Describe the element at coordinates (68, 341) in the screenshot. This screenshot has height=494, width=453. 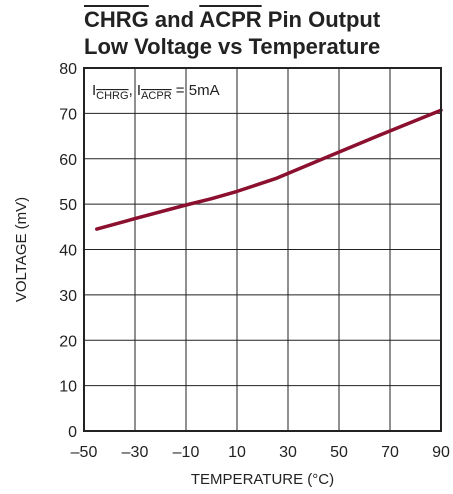
I see `y-tick-label: 20` at that location.